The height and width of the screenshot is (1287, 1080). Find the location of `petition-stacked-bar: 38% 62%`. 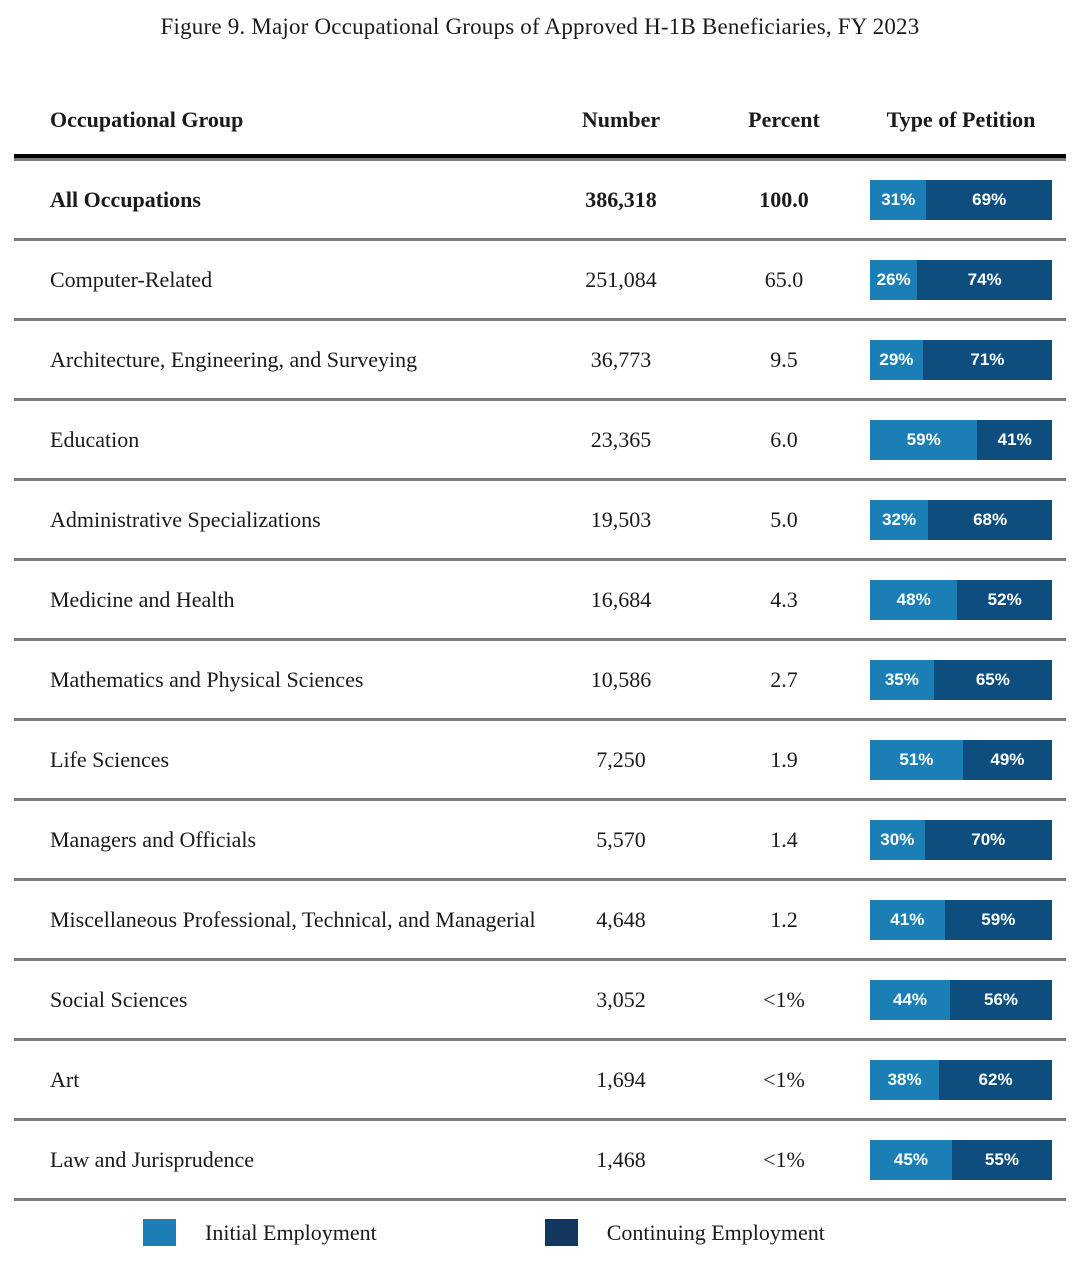

petition-stacked-bar: 38% 62% is located at coordinates (961, 1079).